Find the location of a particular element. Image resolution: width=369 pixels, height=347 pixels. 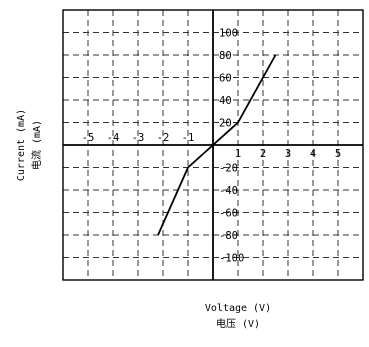

y-tick-label: 40 is located at coordinates (225, 101).